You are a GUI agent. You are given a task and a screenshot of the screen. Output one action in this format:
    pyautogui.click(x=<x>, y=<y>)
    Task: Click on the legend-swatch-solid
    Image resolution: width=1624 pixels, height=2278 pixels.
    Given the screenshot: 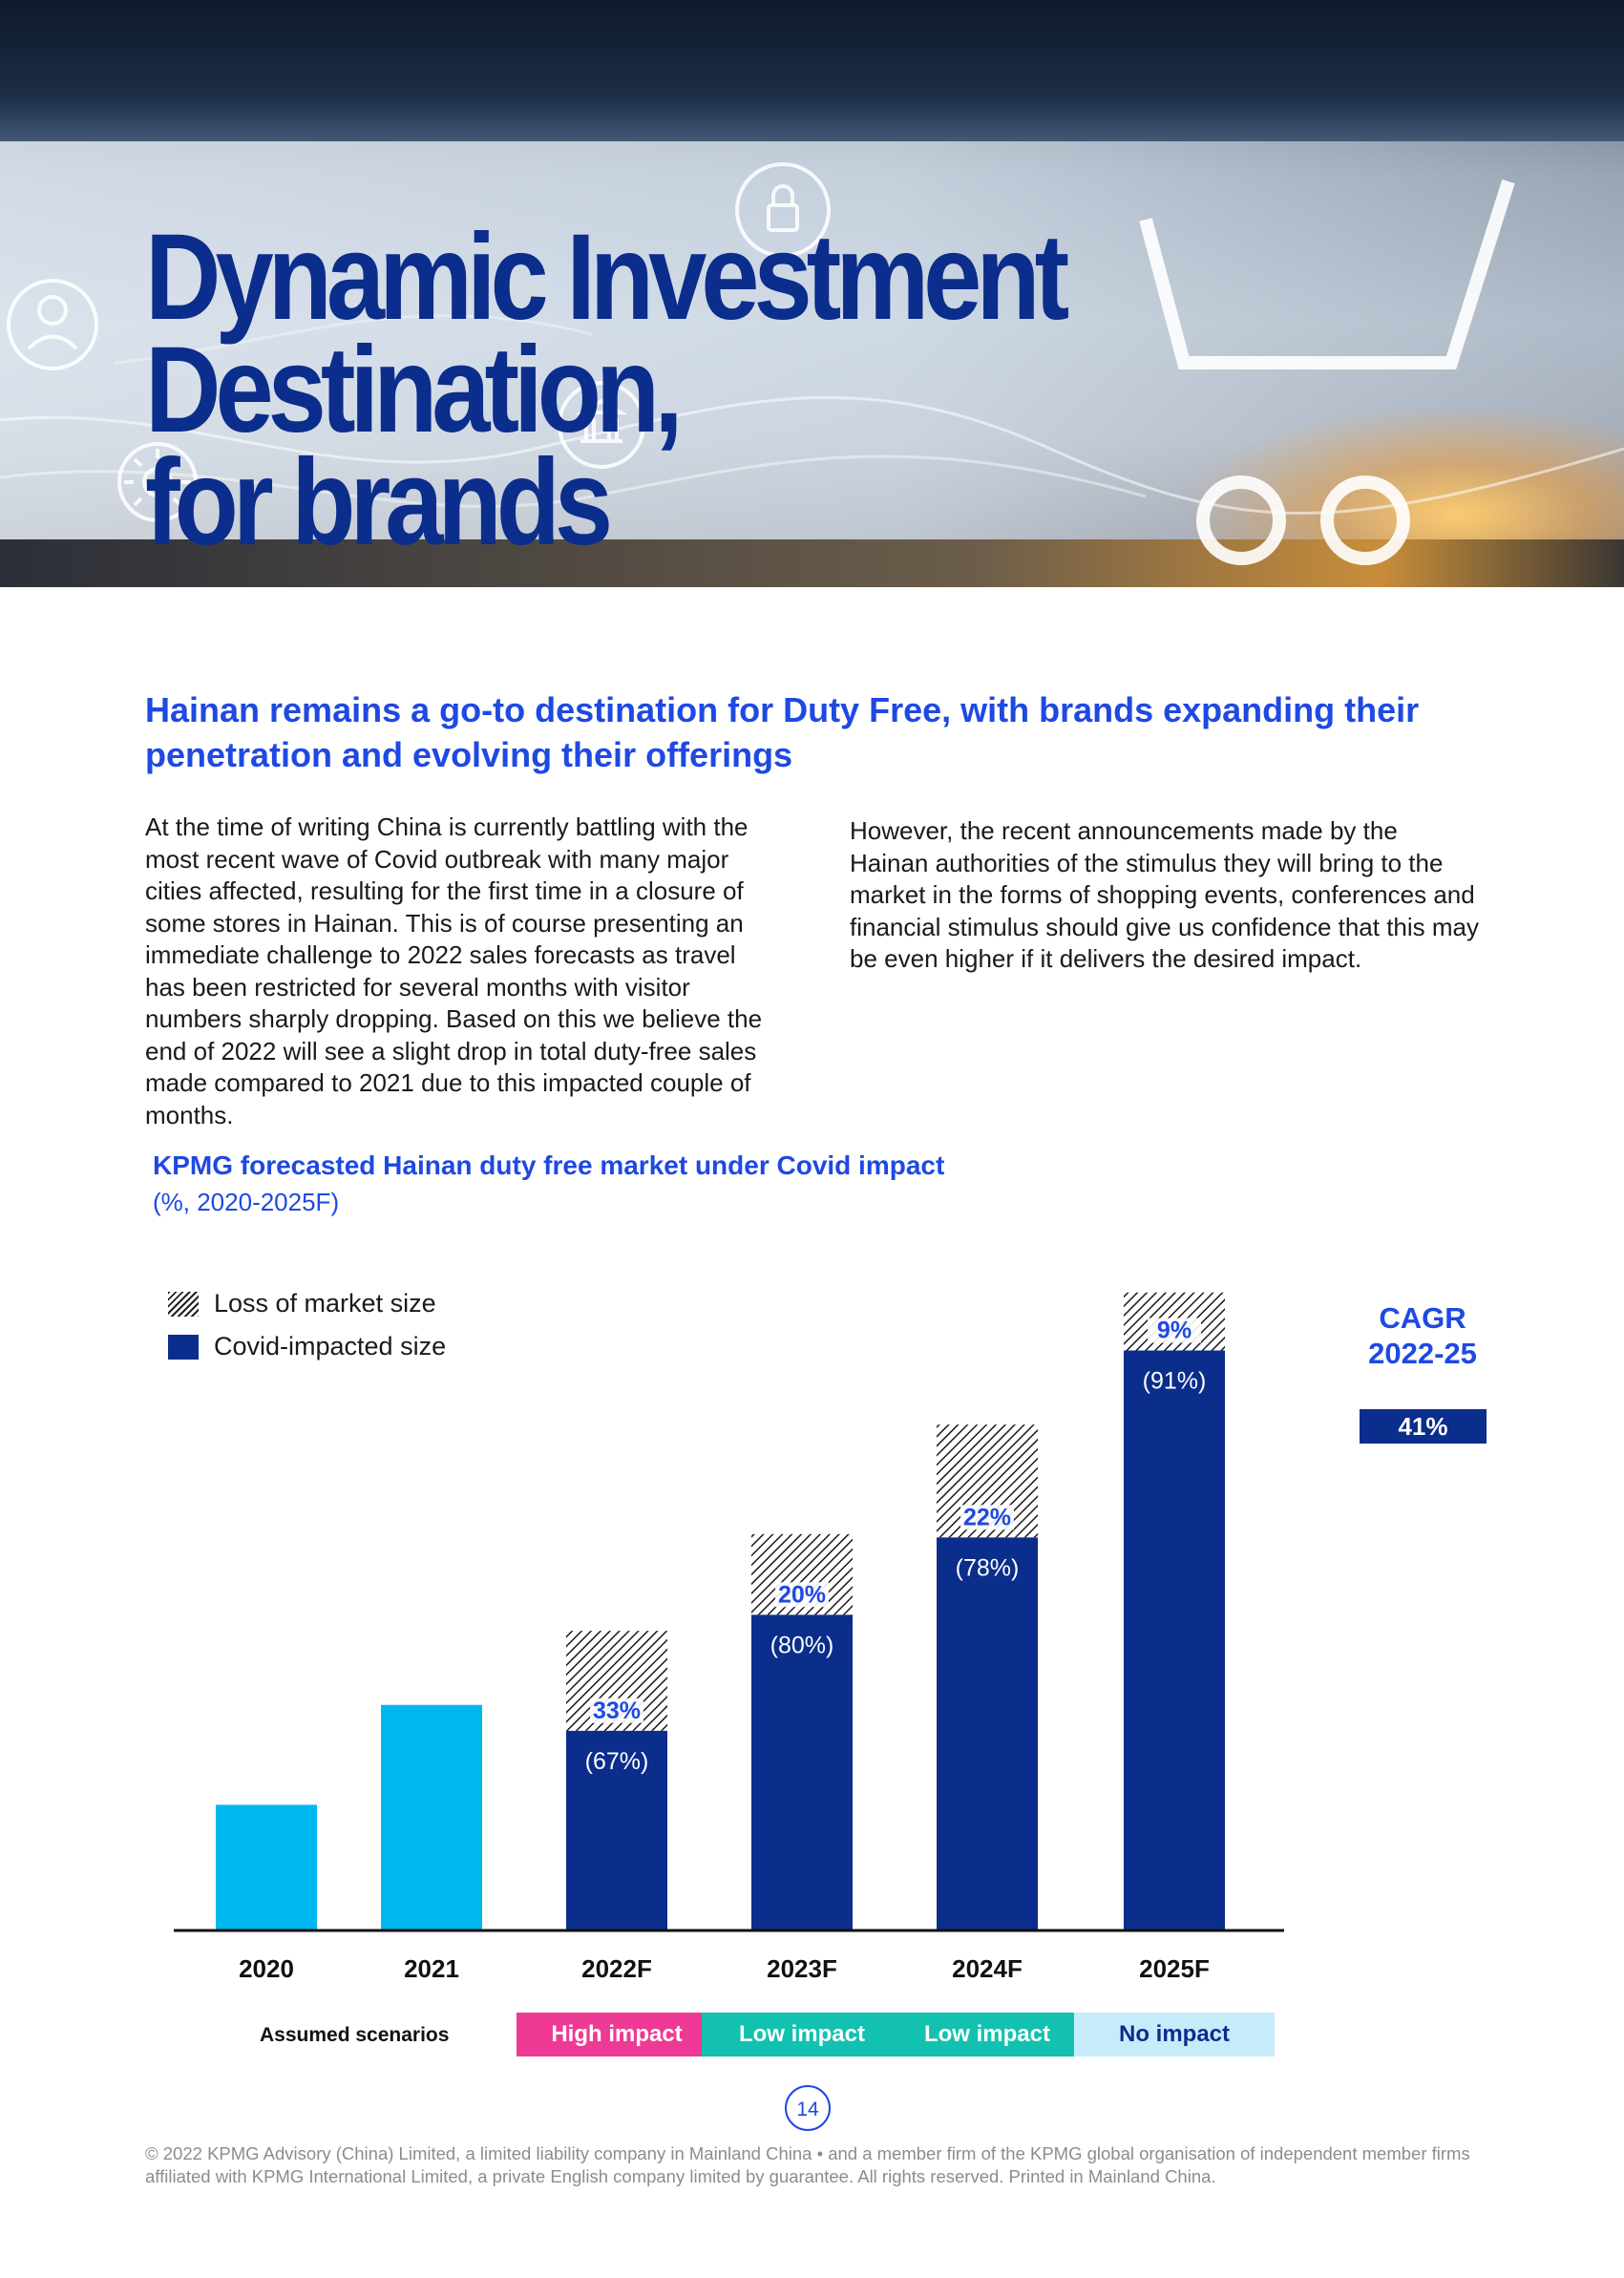 What is the action you would take?
    pyautogui.click(x=183, y=1347)
    